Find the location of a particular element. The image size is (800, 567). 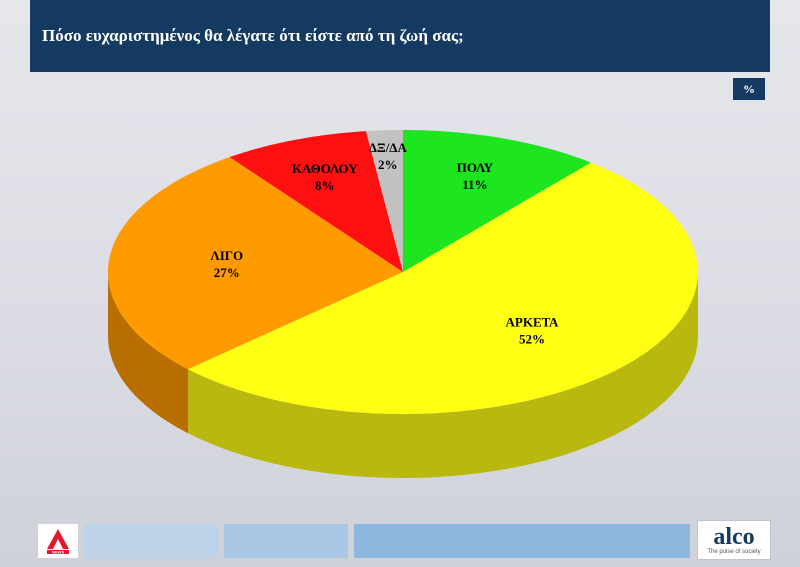

pie-slice-λιγο is located at coordinates (255, 263).